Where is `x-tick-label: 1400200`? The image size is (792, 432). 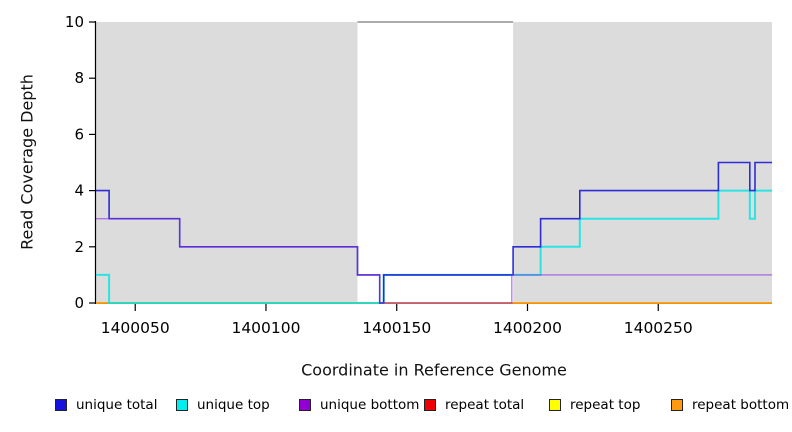 x-tick-label: 1400200 is located at coordinates (527, 328).